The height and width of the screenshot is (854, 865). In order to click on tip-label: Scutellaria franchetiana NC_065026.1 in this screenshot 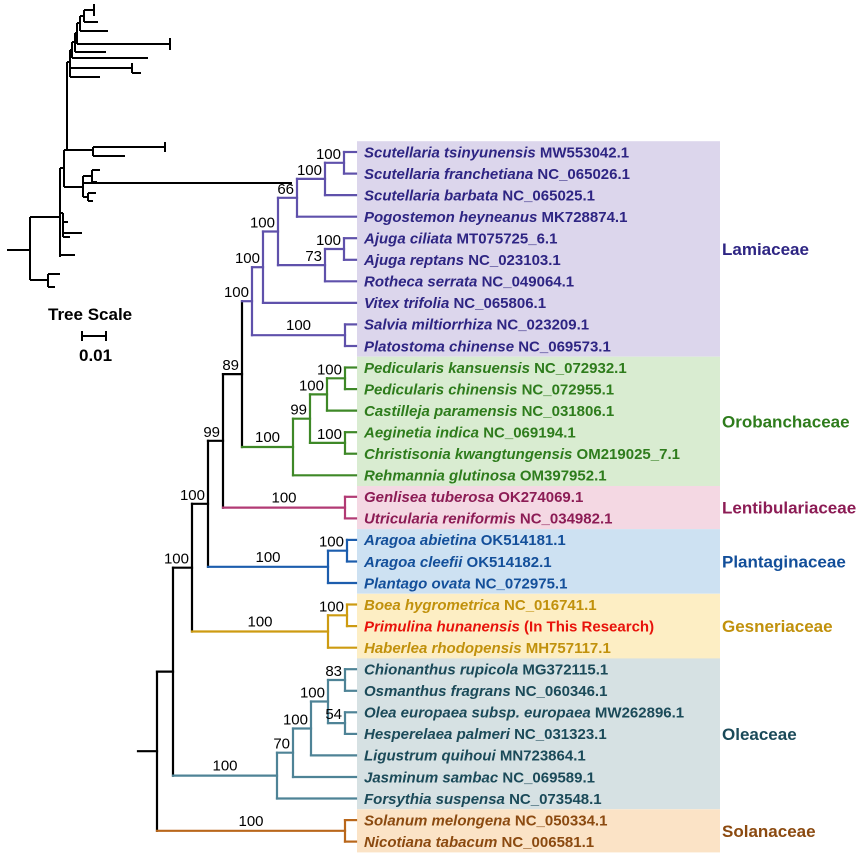, I will do `click(497, 174)`.